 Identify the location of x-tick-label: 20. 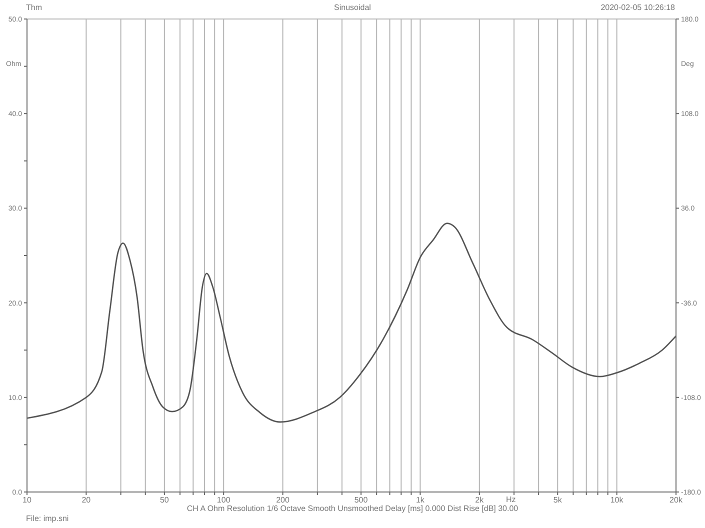
(87, 500).